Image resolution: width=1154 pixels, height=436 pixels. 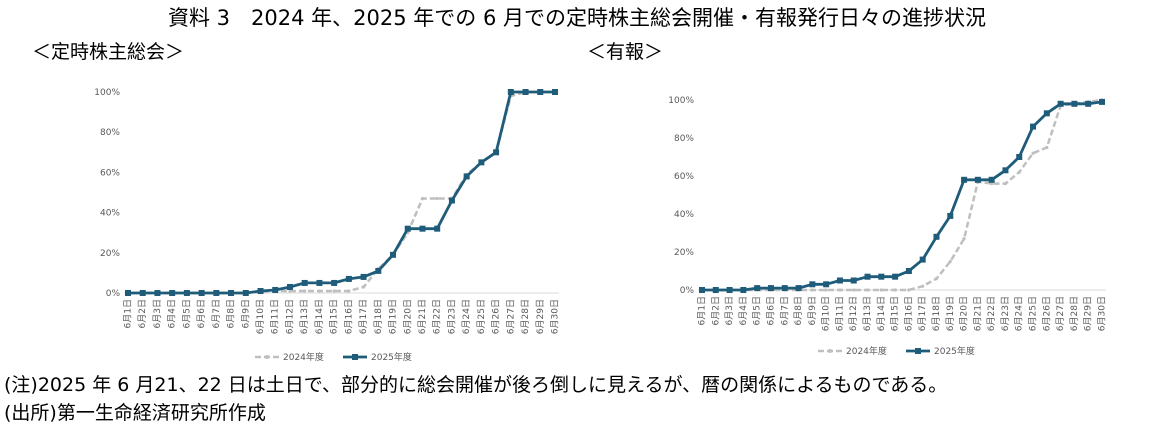 What do you see at coordinates (866, 351) in the screenshot?
I see `legend-label-2024: 2024年度` at bounding box center [866, 351].